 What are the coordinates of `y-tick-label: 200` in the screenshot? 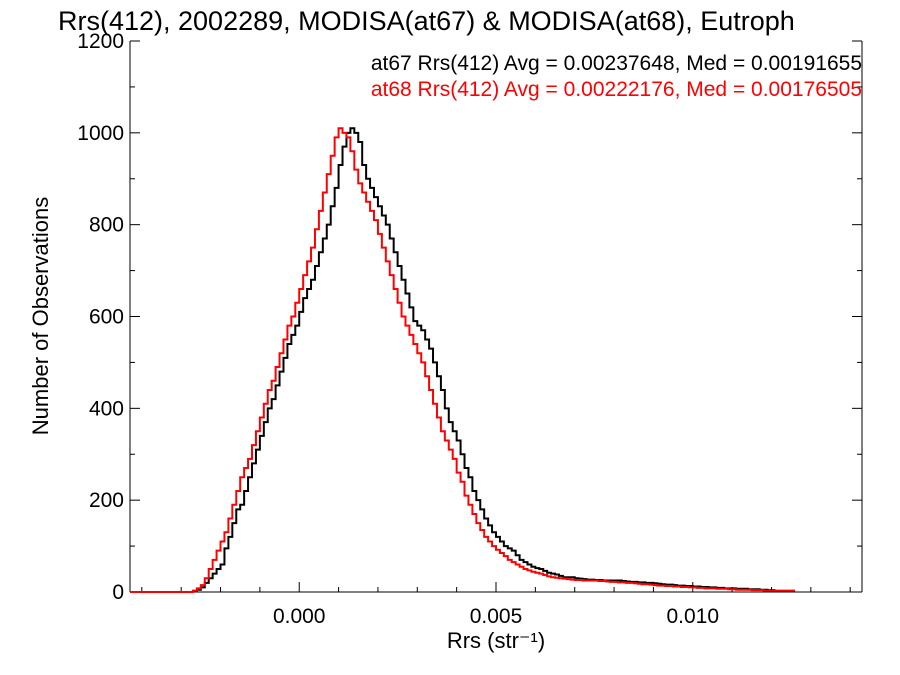 It's located at (106, 500).